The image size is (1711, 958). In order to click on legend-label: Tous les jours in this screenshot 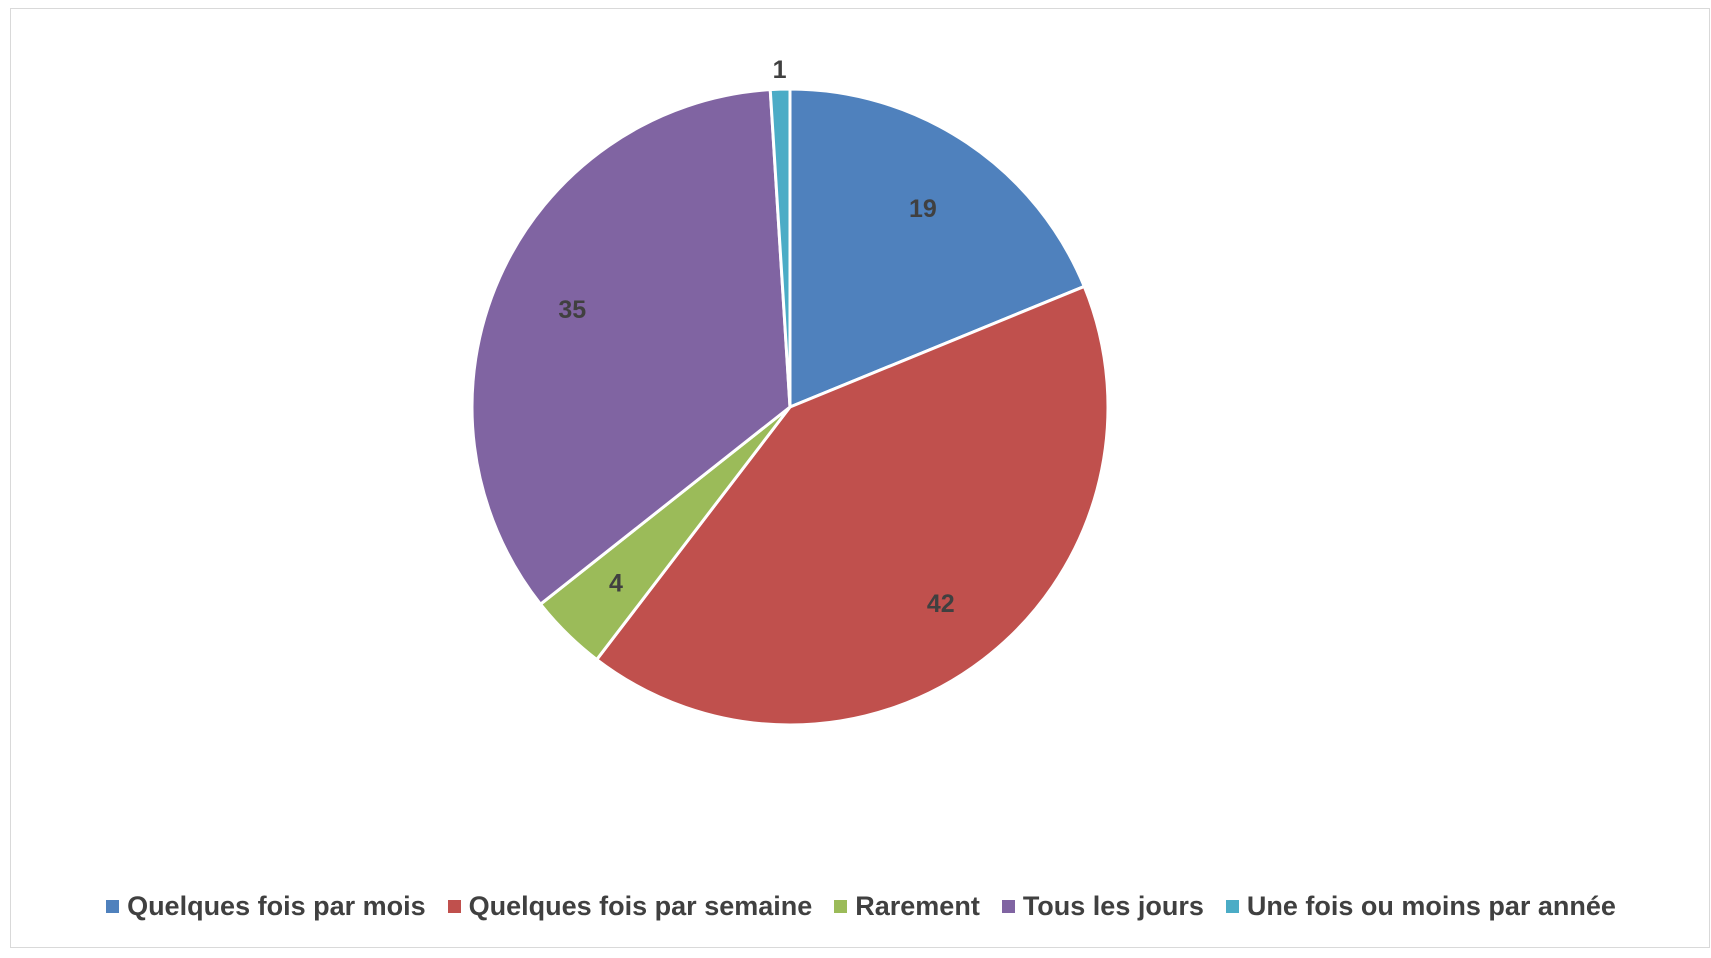, I will do `click(1113, 906)`.